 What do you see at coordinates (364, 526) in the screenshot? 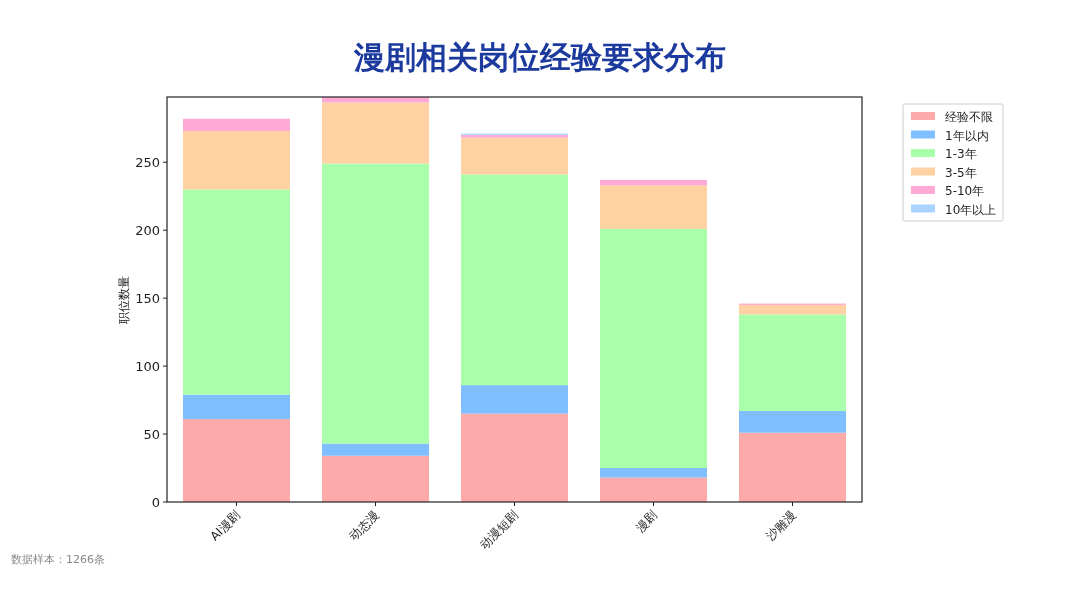
I see `x-tick-label: 动态漫` at bounding box center [364, 526].